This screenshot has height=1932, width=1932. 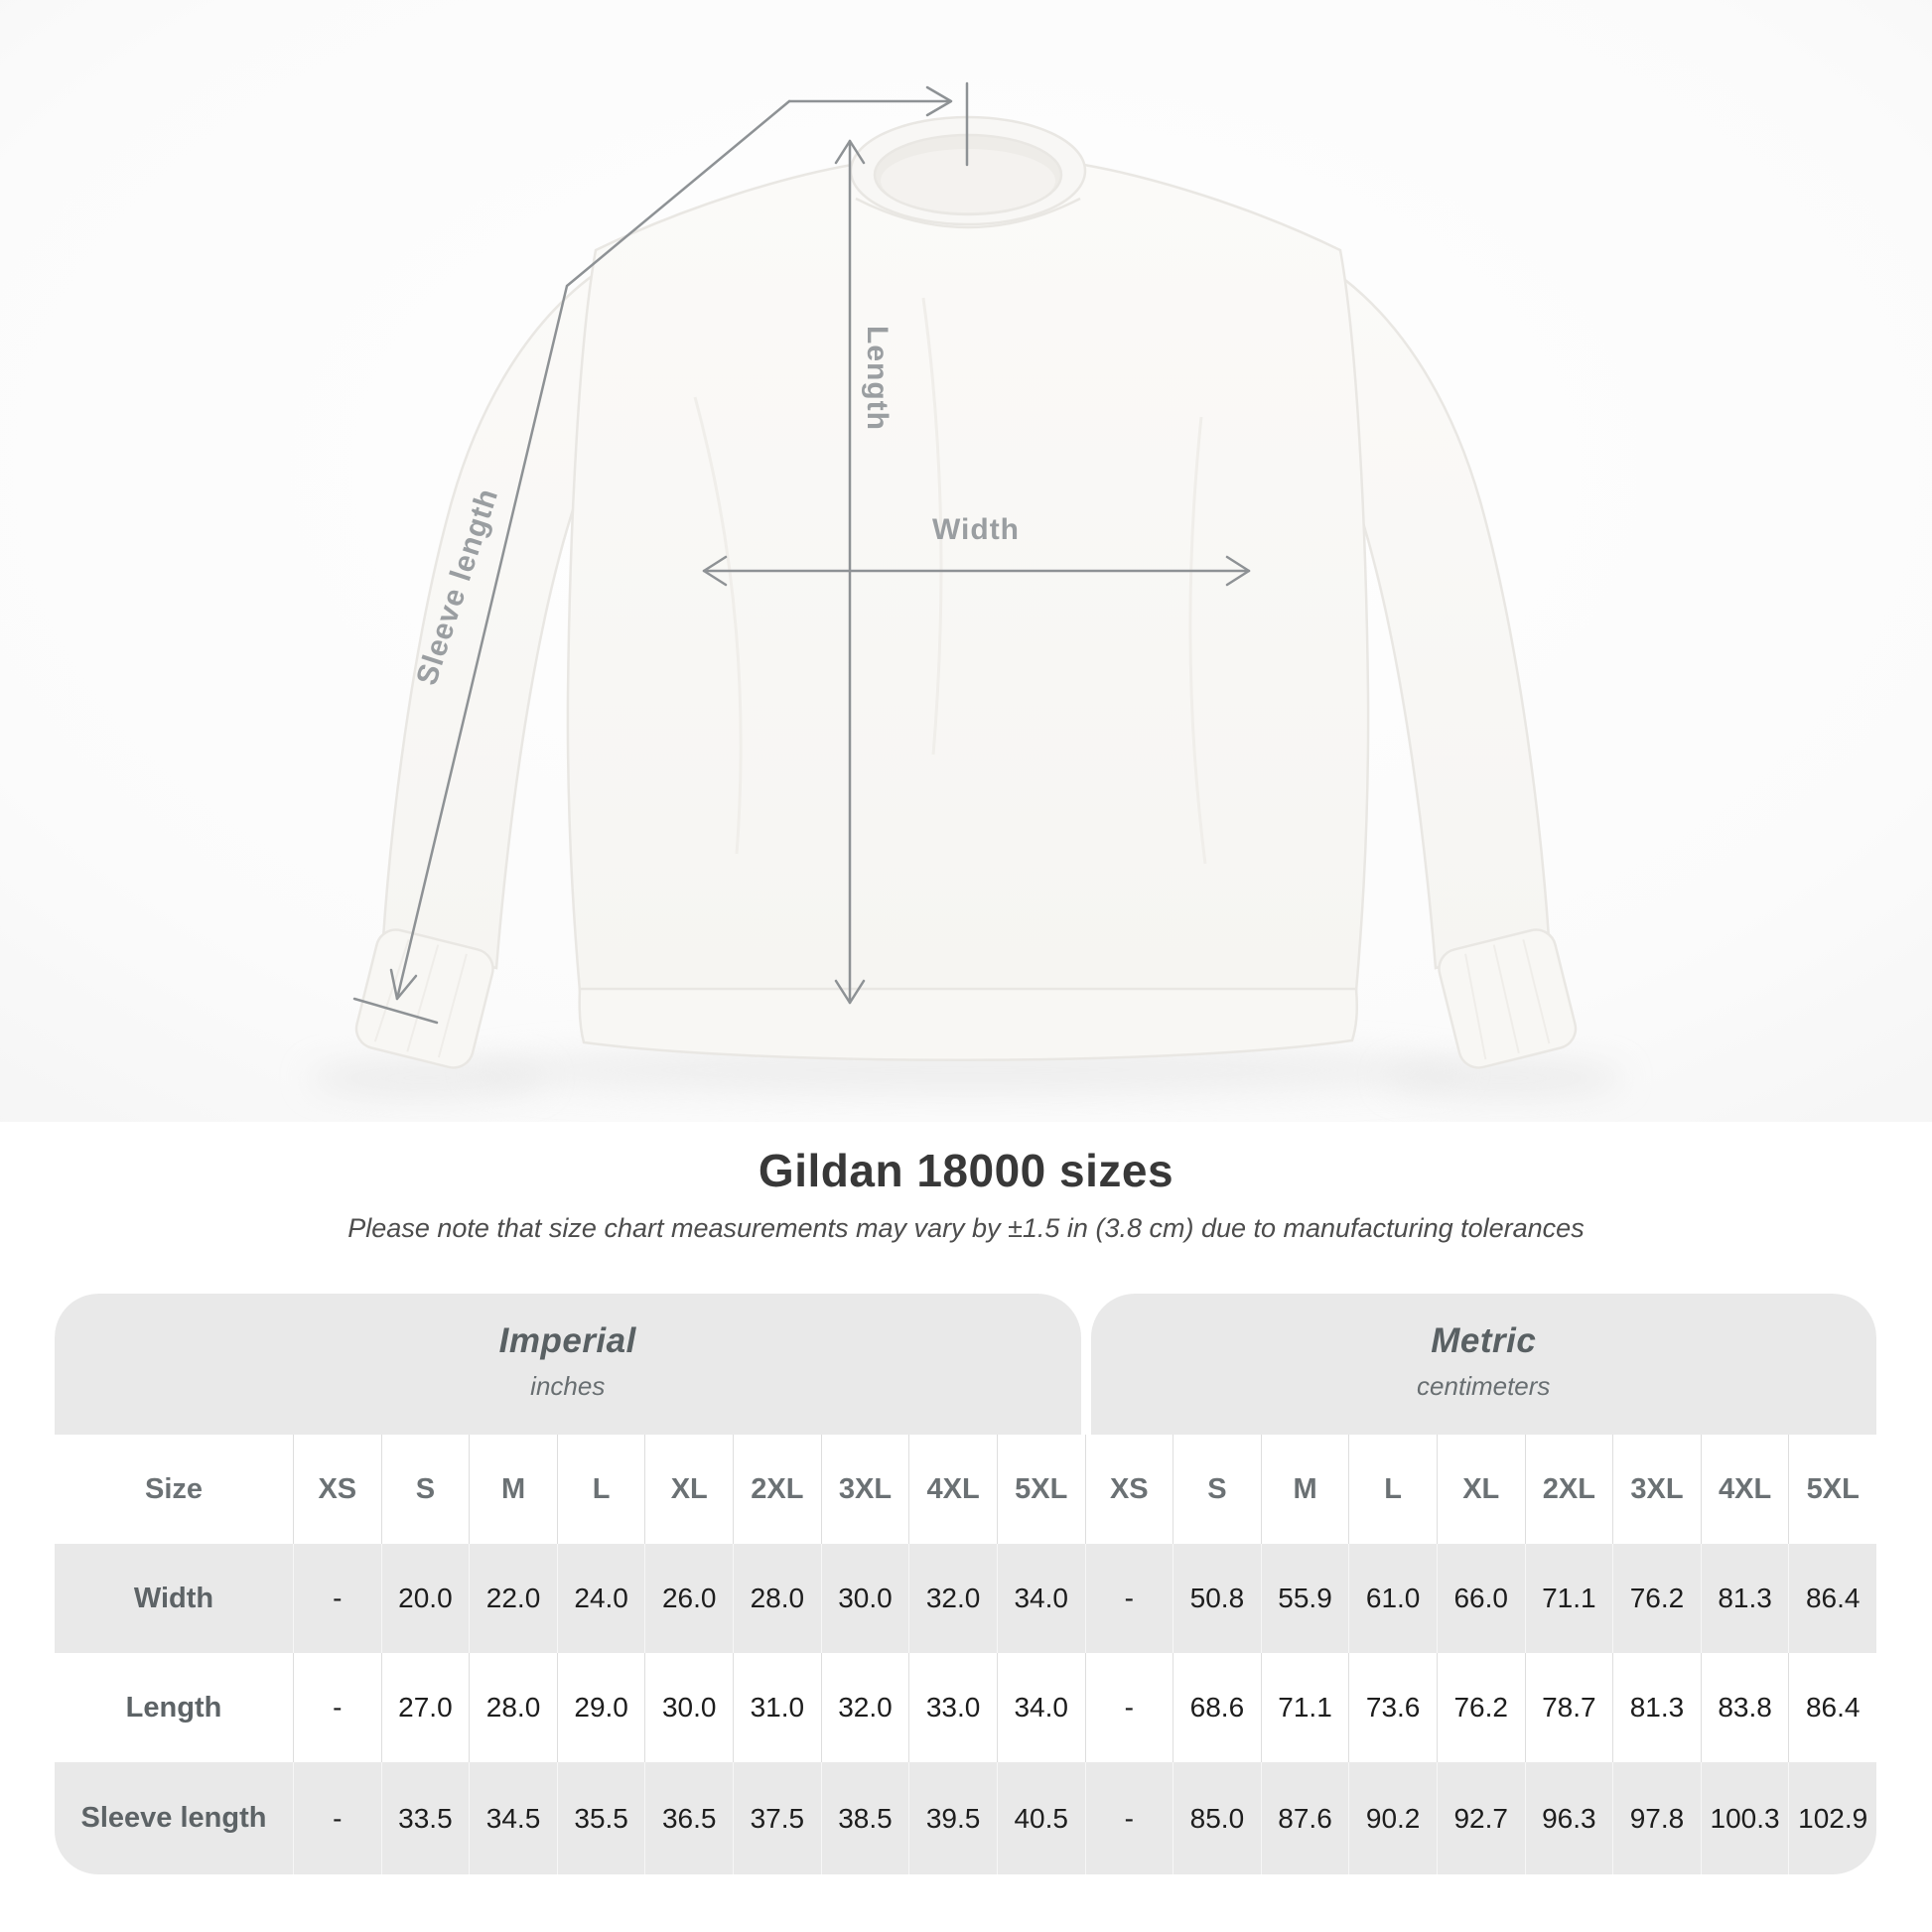 I want to click on value-cell: 83.8, so click(x=1745, y=1708).